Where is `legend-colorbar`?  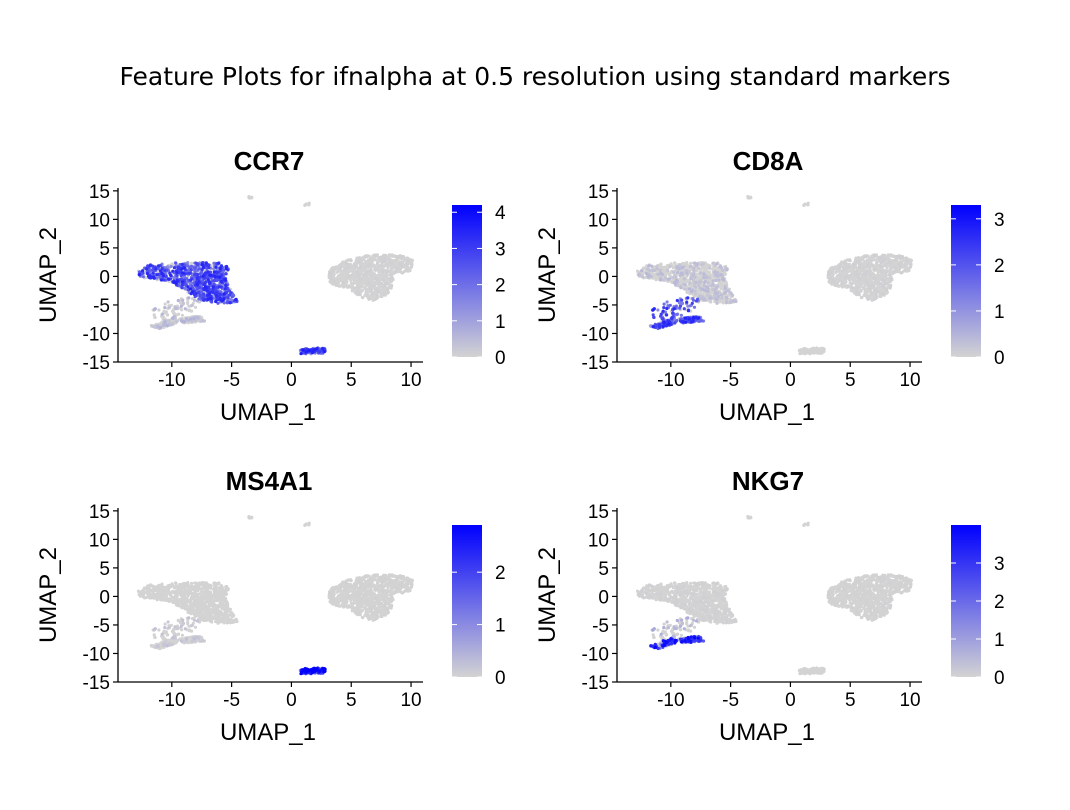
legend-colorbar is located at coordinates (467, 281).